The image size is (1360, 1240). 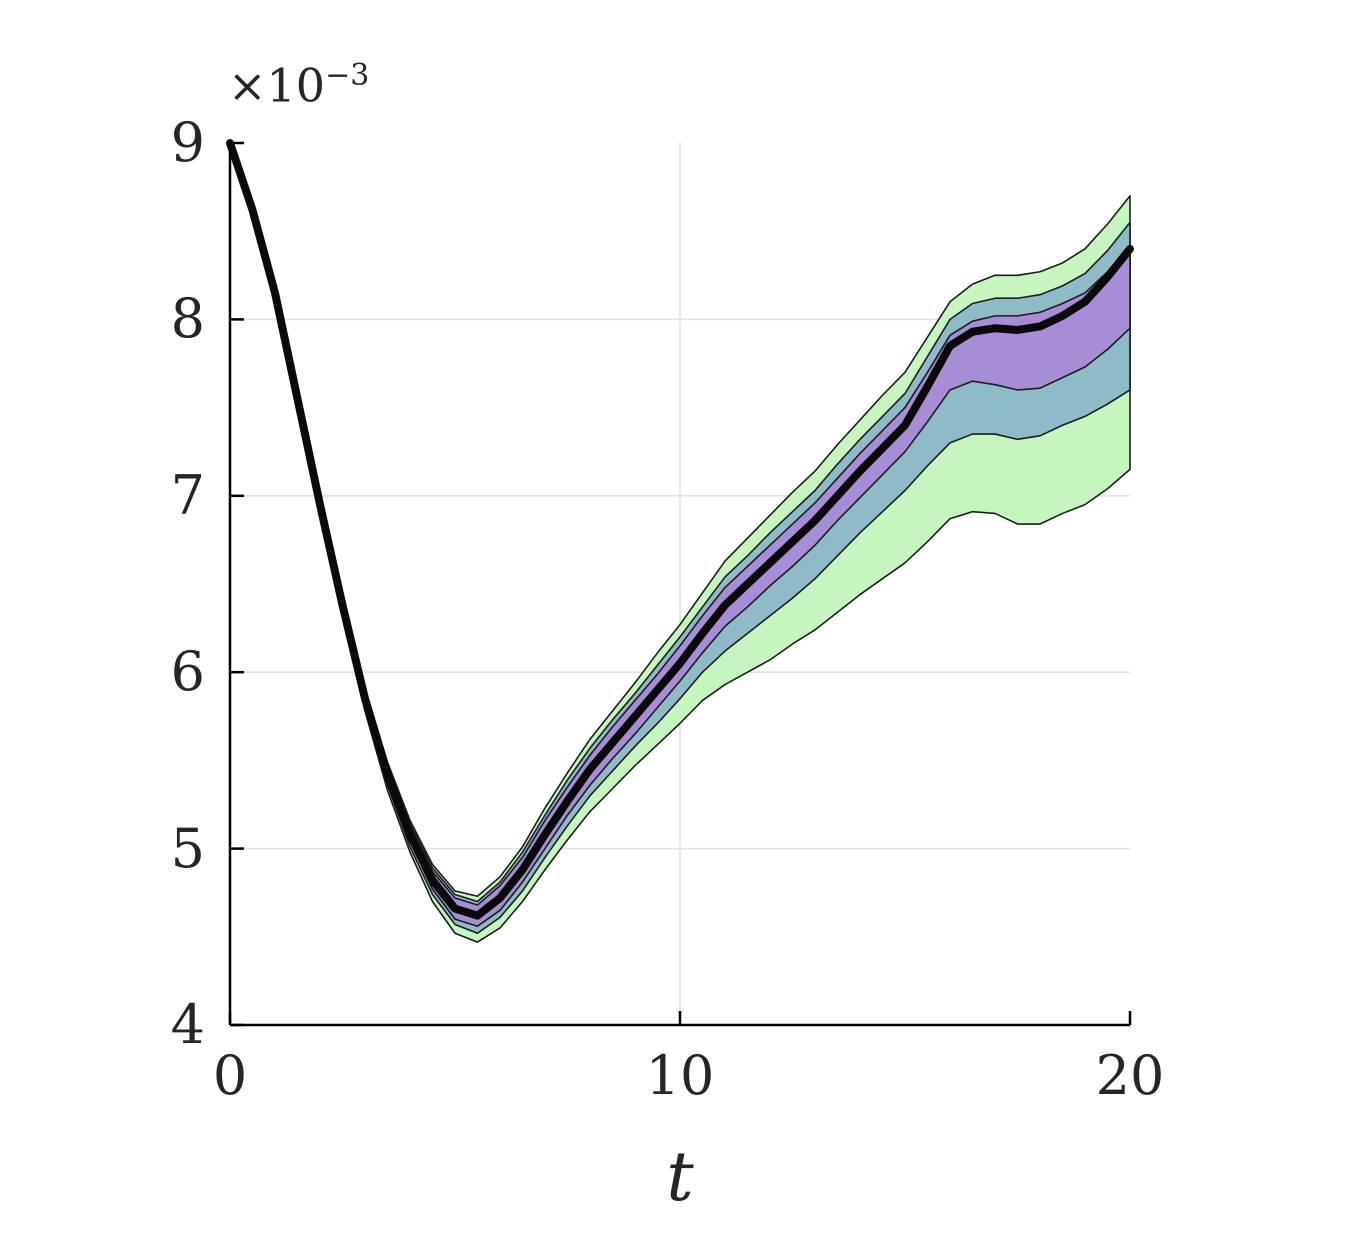 What do you see at coordinates (680, 1075) in the screenshot?
I see `x-tick-10: 10` at bounding box center [680, 1075].